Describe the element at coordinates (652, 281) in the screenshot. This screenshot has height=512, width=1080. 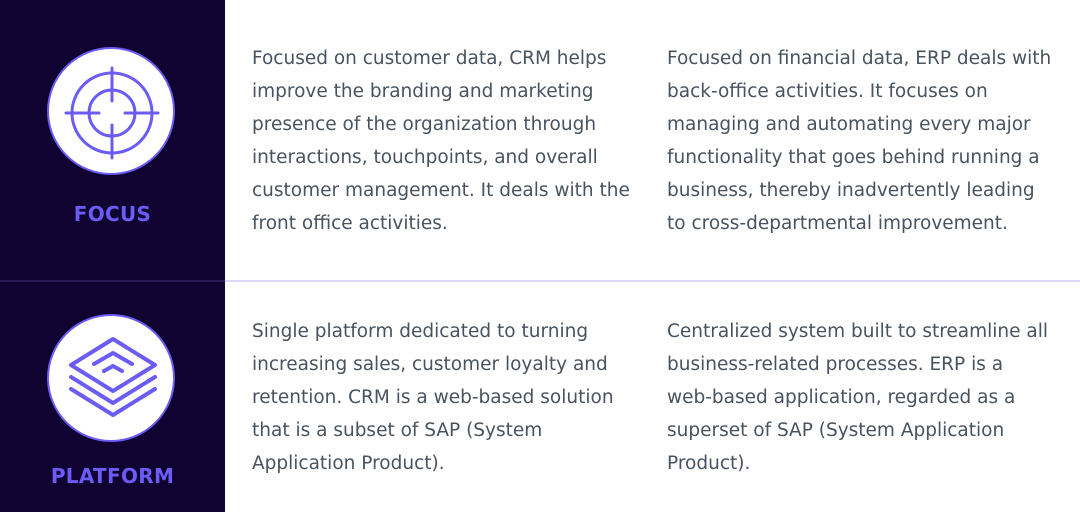
I see `row-divider` at that location.